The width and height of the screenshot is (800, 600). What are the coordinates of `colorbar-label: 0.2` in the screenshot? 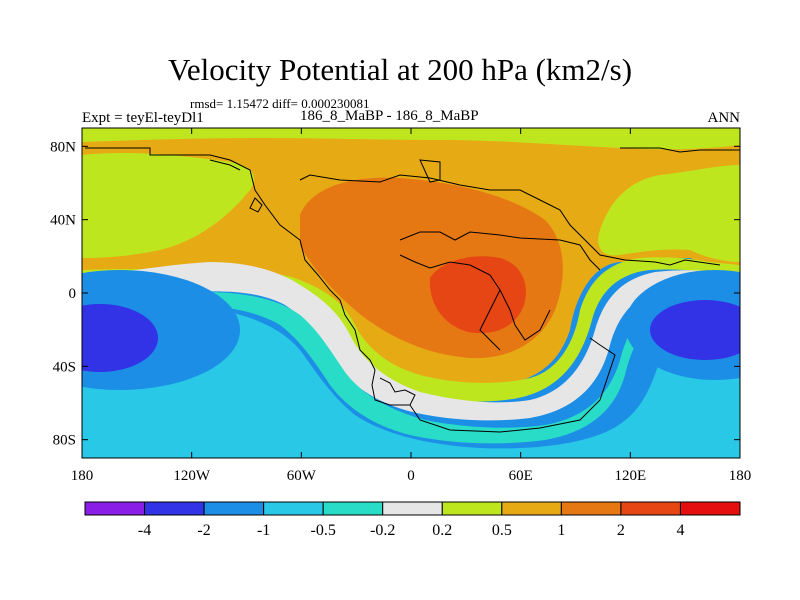 It's located at (442, 530).